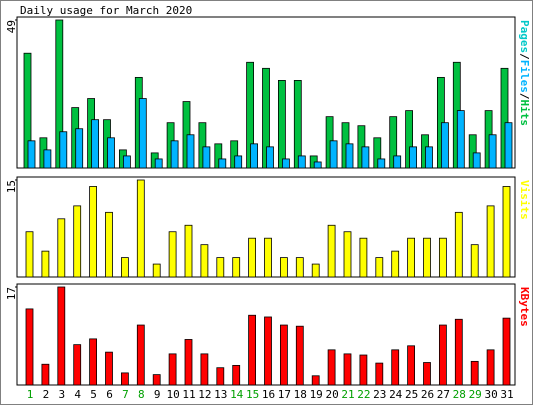 The width and height of the screenshot is (533, 405). I want to click on legend-entry: KBytes, so click(524, 307).